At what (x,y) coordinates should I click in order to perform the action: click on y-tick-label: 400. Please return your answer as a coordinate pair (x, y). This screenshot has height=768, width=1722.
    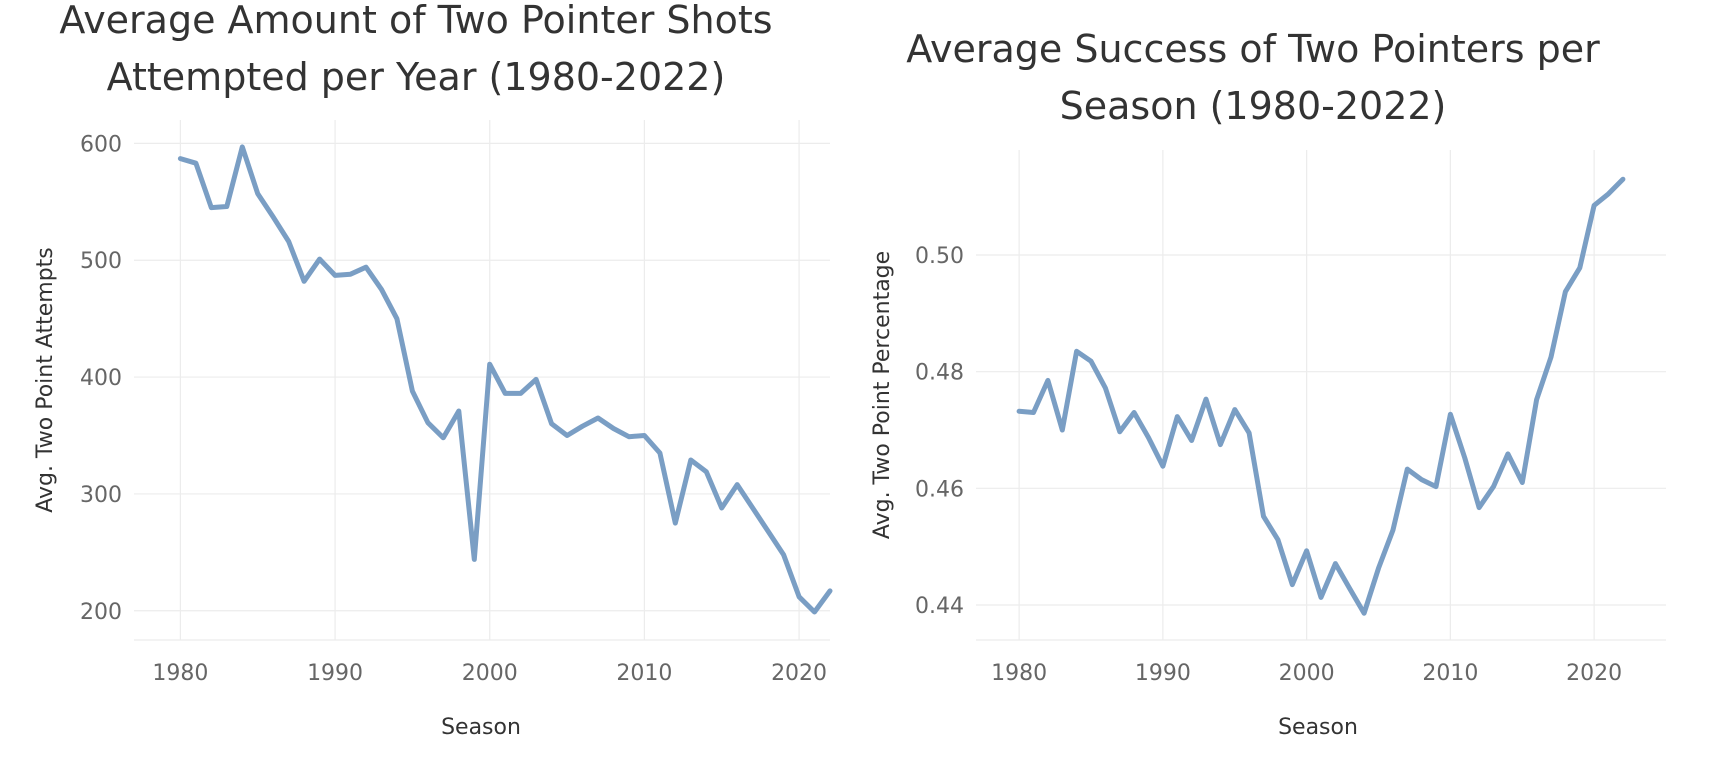
    Looking at the image, I should click on (101, 378).